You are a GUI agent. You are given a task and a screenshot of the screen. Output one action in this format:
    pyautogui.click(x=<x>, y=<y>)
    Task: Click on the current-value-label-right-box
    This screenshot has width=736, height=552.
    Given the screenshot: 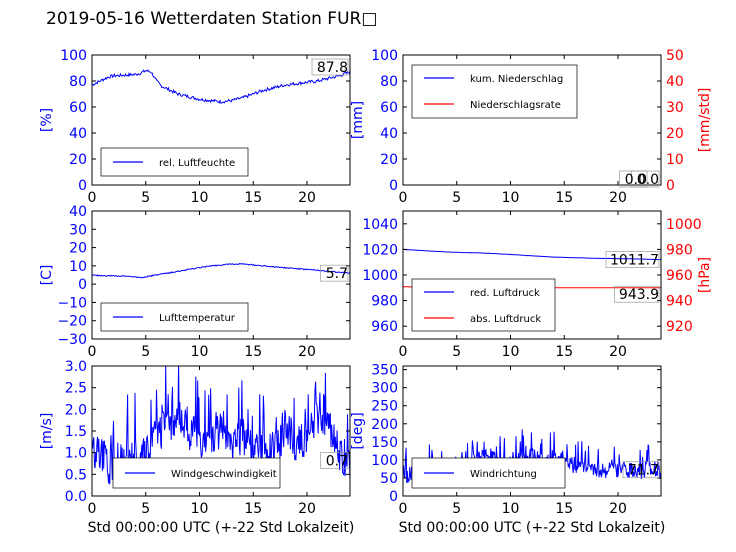 What is the action you would take?
    pyautogui.click(x=633, y=179)
    